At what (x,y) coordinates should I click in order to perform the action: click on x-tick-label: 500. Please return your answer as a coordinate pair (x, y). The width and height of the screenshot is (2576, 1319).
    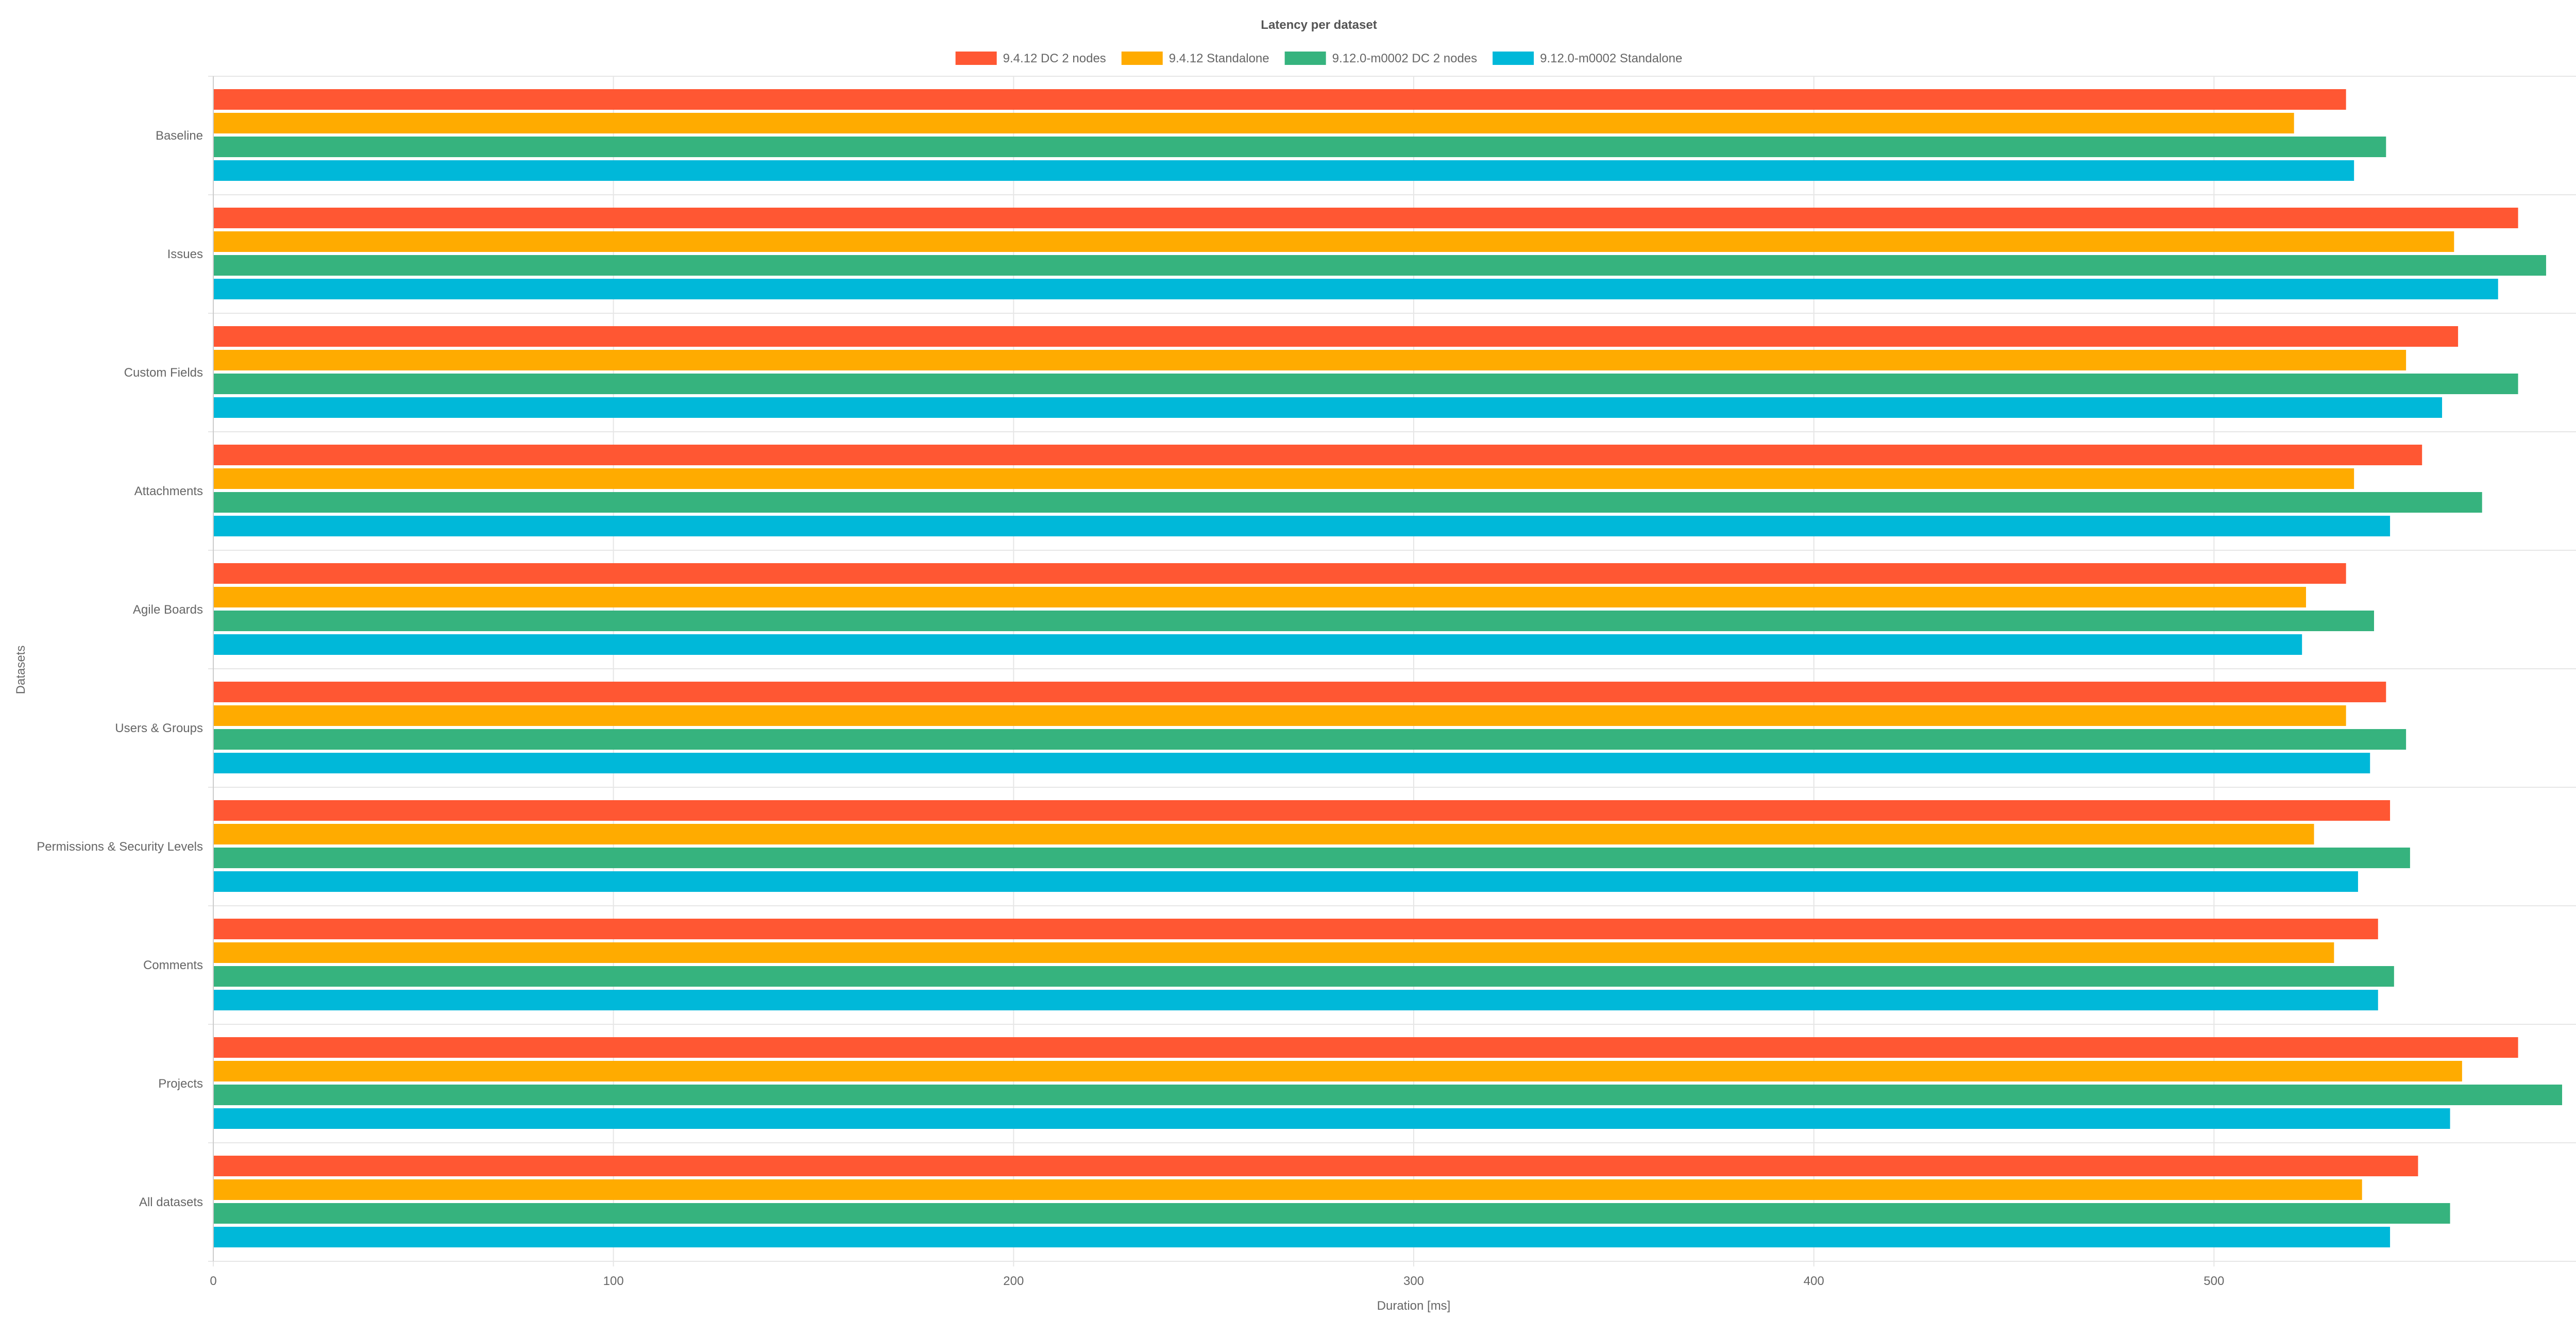
    Looking at the image, I should click on (2214, 1281).